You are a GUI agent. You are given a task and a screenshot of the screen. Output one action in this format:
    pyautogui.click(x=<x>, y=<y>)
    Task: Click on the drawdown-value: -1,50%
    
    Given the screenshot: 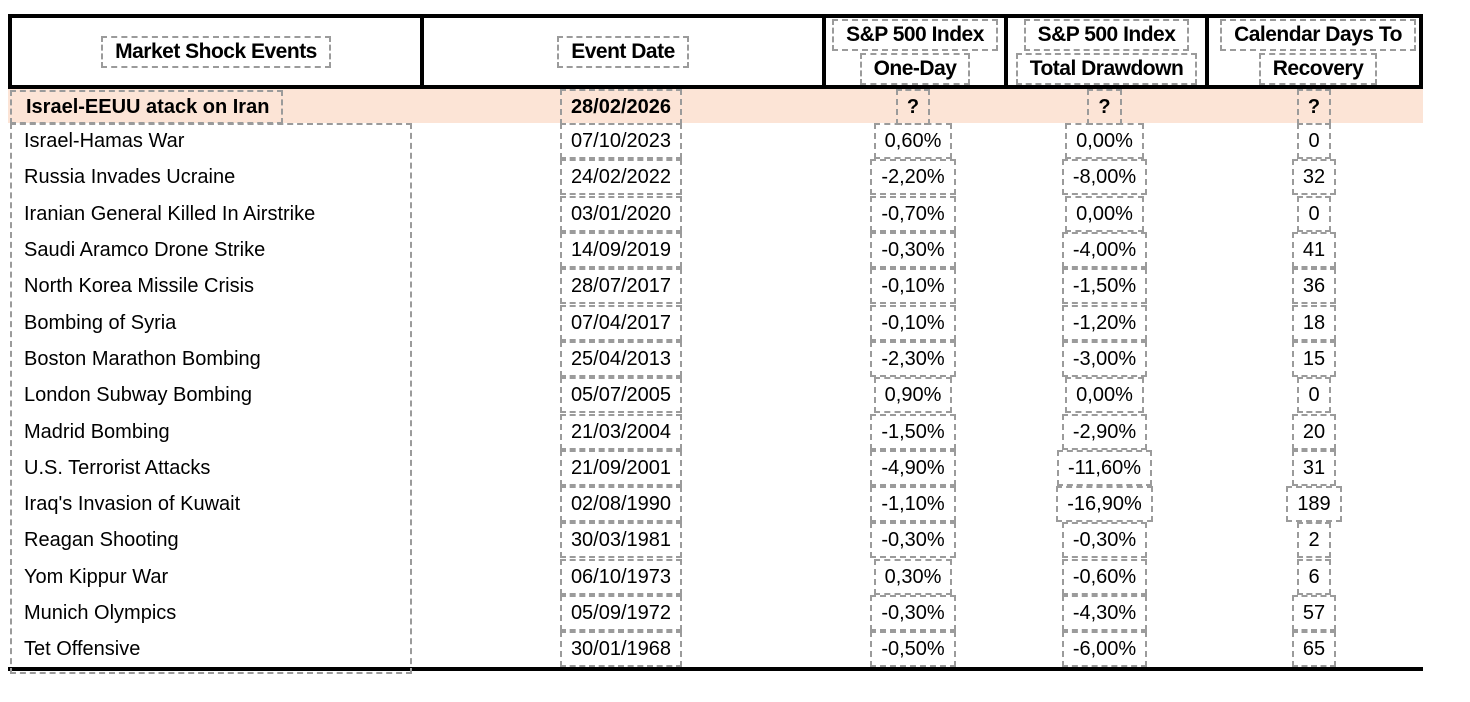 What is the action you would take?
    pyautogui.click(x=1104, y=286)
    